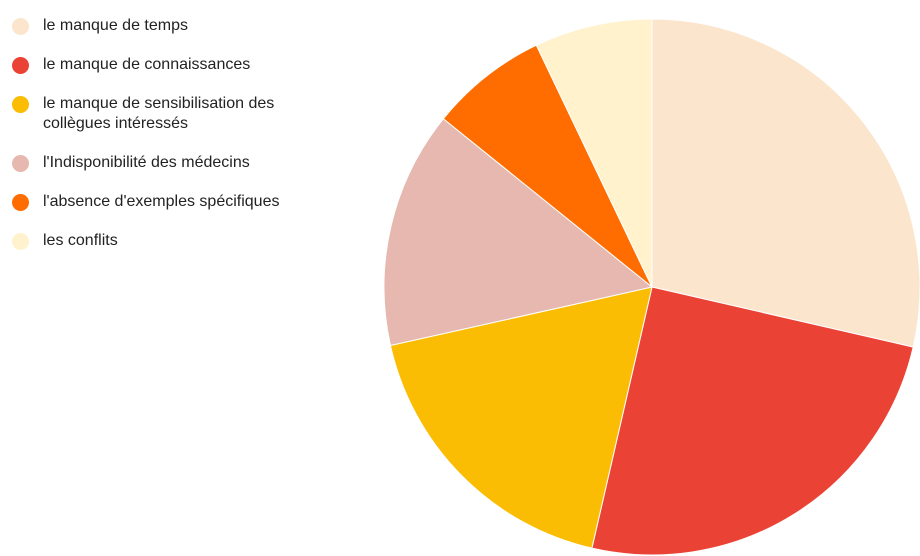 The image size is (920, 556). Describe the element at coordinates (161, 201) in the screenshot. I see `legend-label: l'absence d'exemples spécifiques` at that location.